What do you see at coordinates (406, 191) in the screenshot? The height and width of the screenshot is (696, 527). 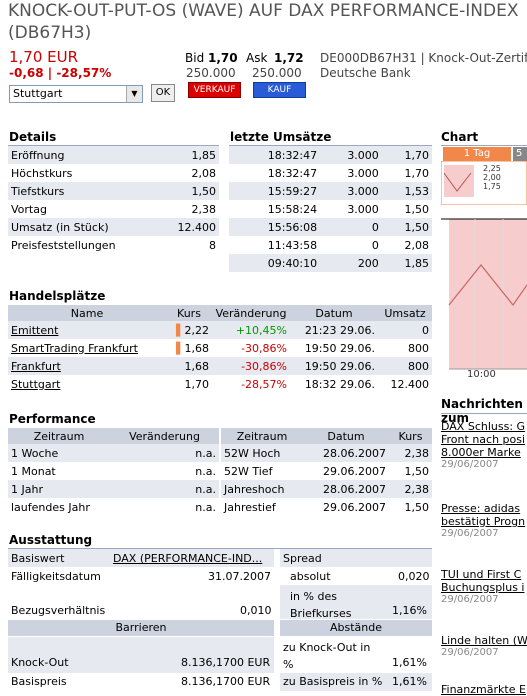 I see `trade-price: 1,53` at bounding box center [406, 191].